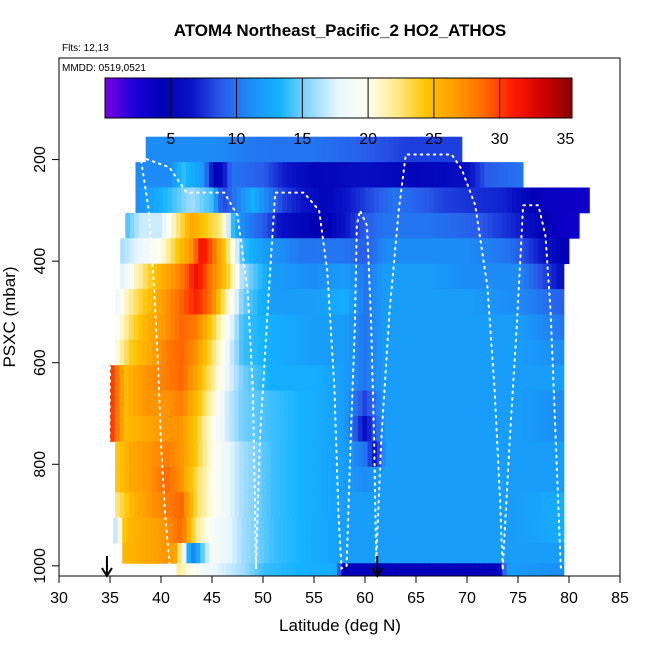 This screenshot has width=650, height=650. I want to click on x-tick-label: 70, so click(467, 598).